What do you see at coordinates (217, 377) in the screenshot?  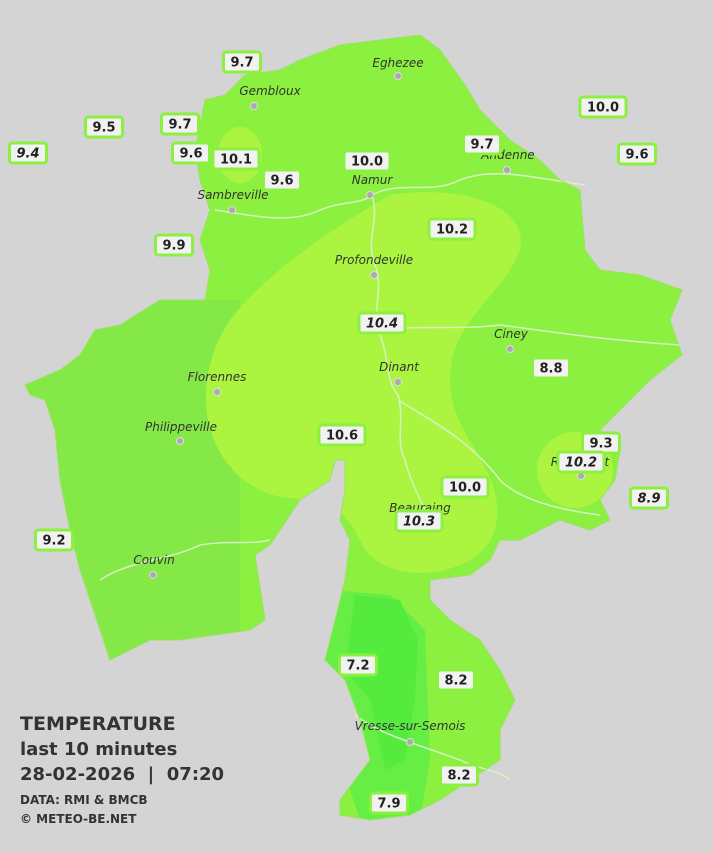 I see `town-label: Florennes` at bounding box center [217, 377].